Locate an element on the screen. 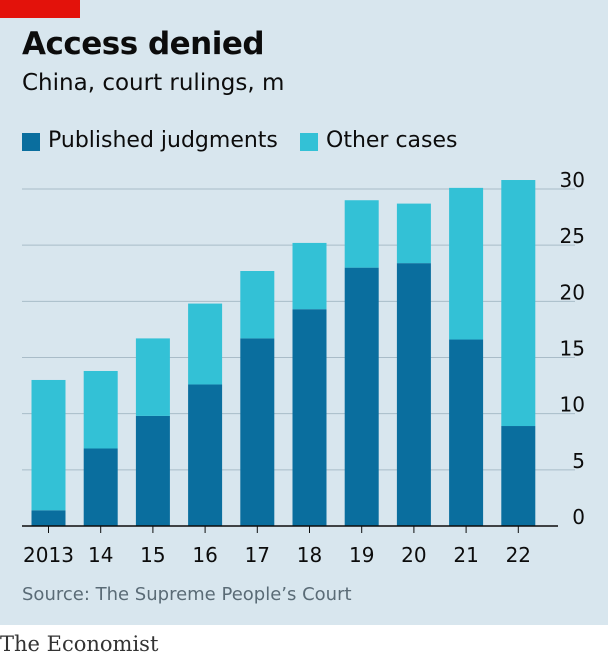 The width and height of the screenshot is (608, 662). x-tick-label: 16 is located at coordinates (204, 555).